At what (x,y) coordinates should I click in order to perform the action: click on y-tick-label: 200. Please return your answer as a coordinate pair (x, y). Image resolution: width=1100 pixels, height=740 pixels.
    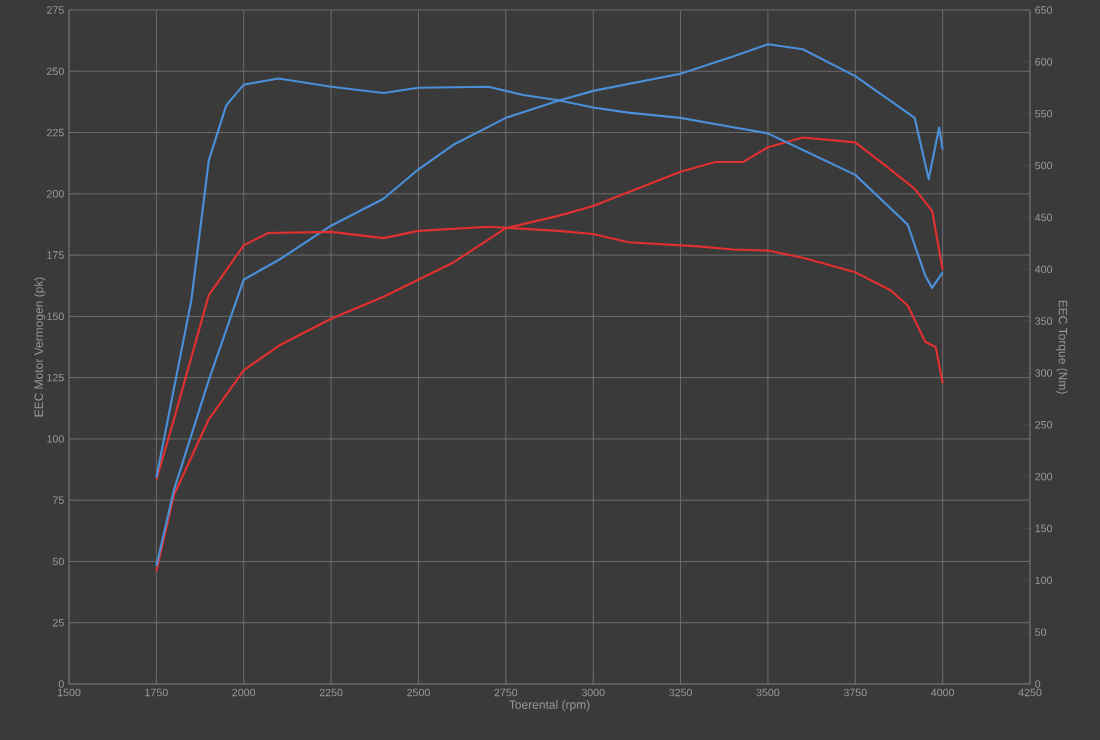
    Looking at the image, I should click on (55, 194).